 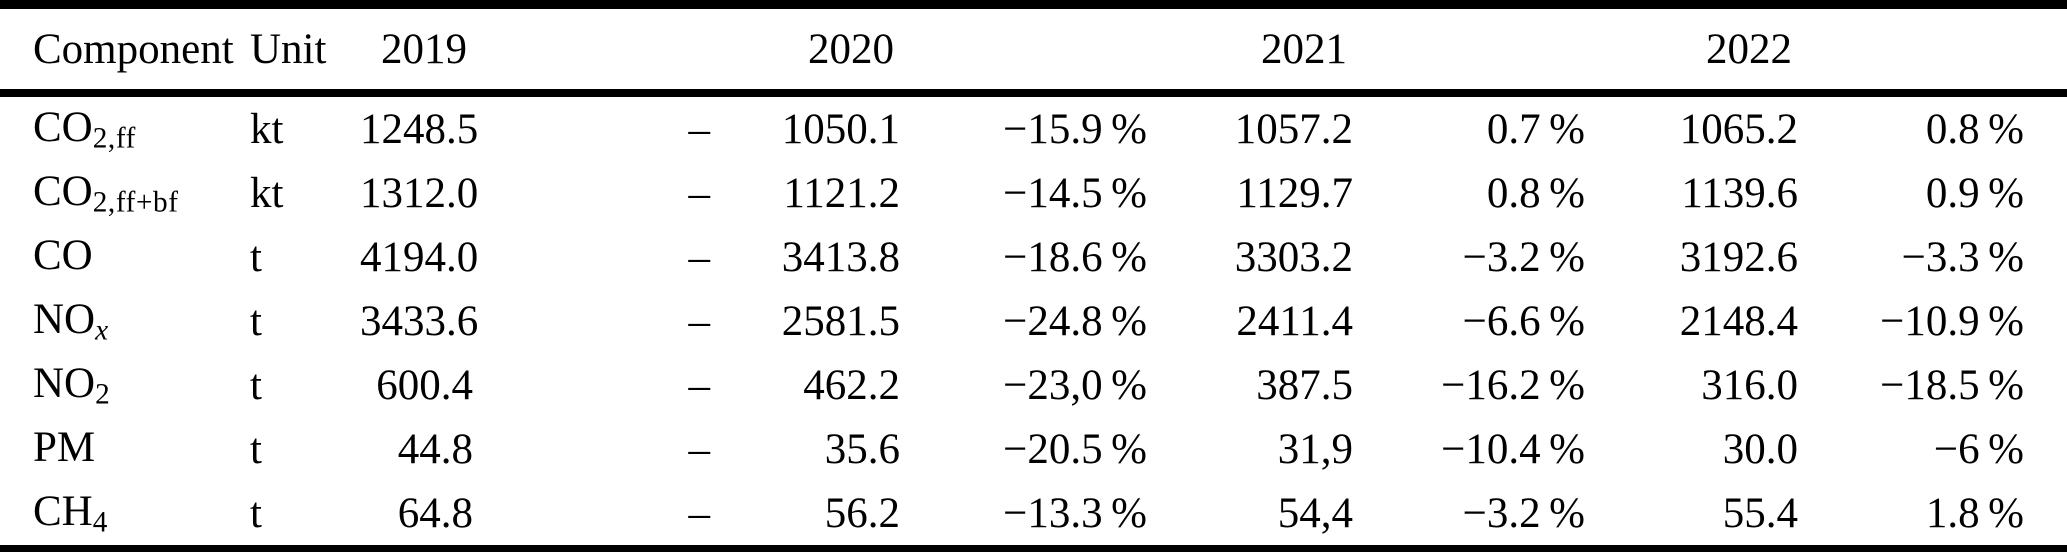 I want to click on value-2019: 4194.0, so click(x=419, y=257).